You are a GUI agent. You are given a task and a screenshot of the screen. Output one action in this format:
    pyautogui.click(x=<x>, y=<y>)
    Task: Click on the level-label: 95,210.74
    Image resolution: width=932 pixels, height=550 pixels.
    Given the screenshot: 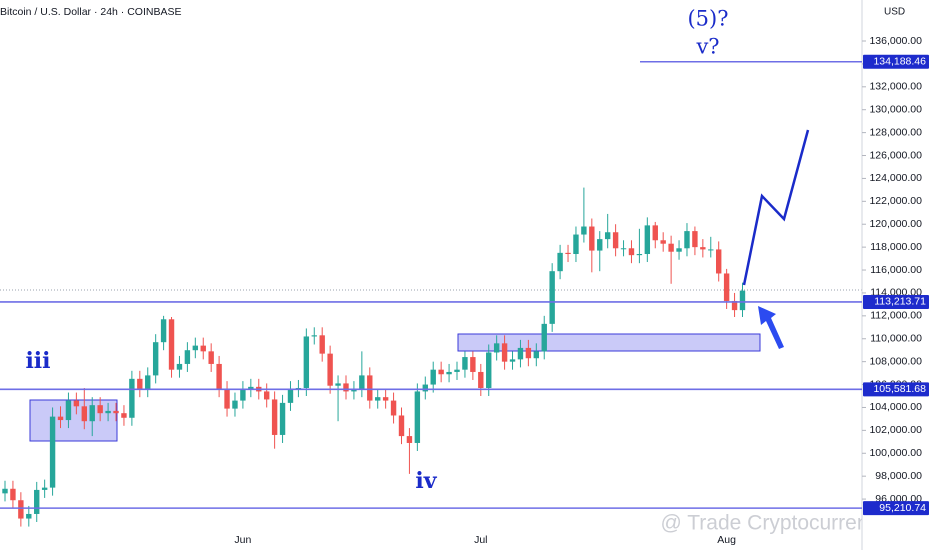 What is the action you would take?
    pyautogui.click(x=902, y=508)
    